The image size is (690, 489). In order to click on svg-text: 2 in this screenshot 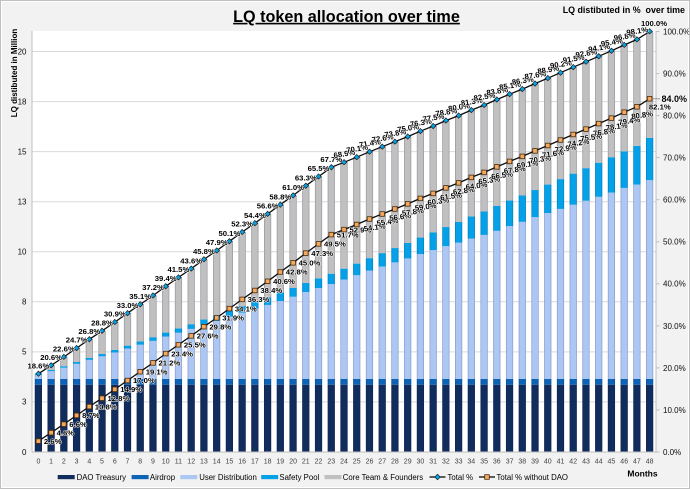, I will do `click(64, 462)`.